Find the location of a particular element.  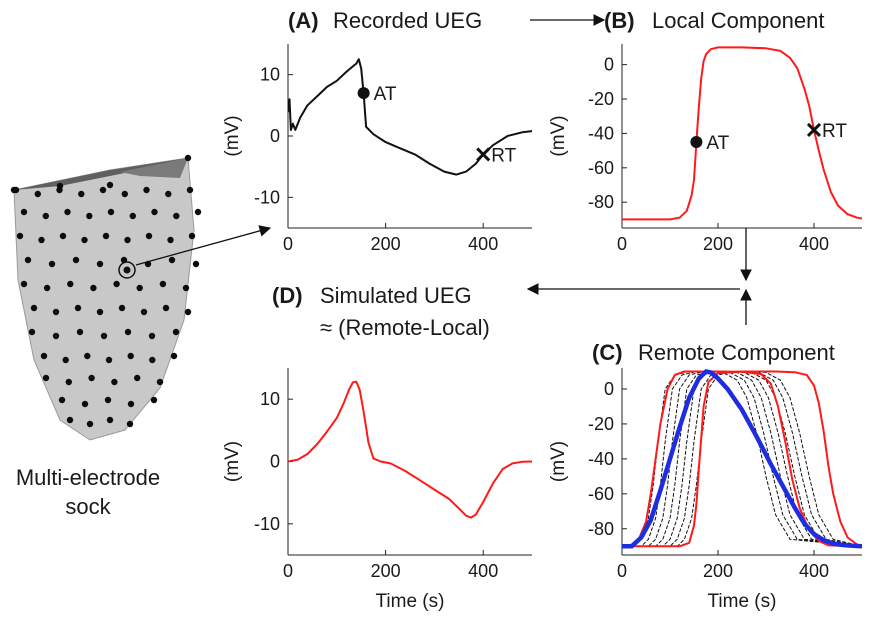

y-tick-label: -10 is located at coordinates (267, 524).